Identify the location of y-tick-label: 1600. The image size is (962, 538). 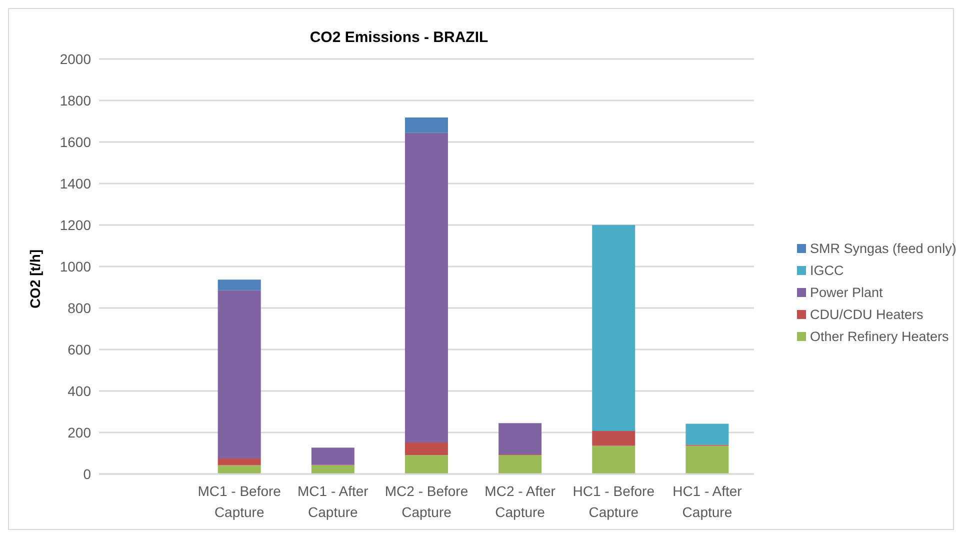
(76, 142).